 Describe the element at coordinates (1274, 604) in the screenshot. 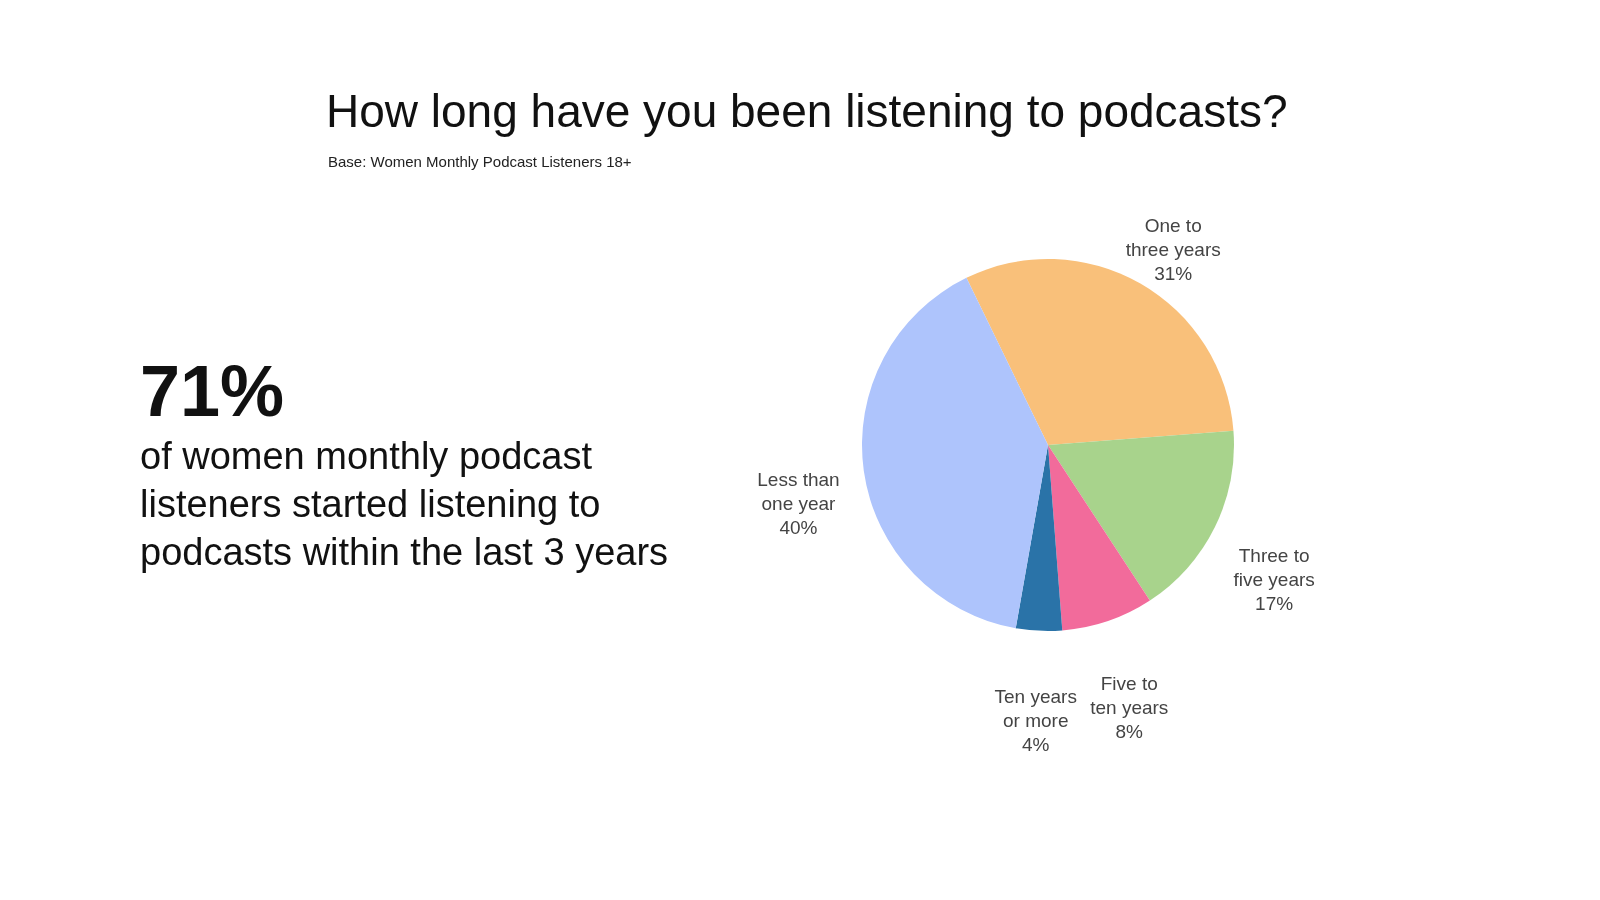

I see `data-label: 17%` at that location.